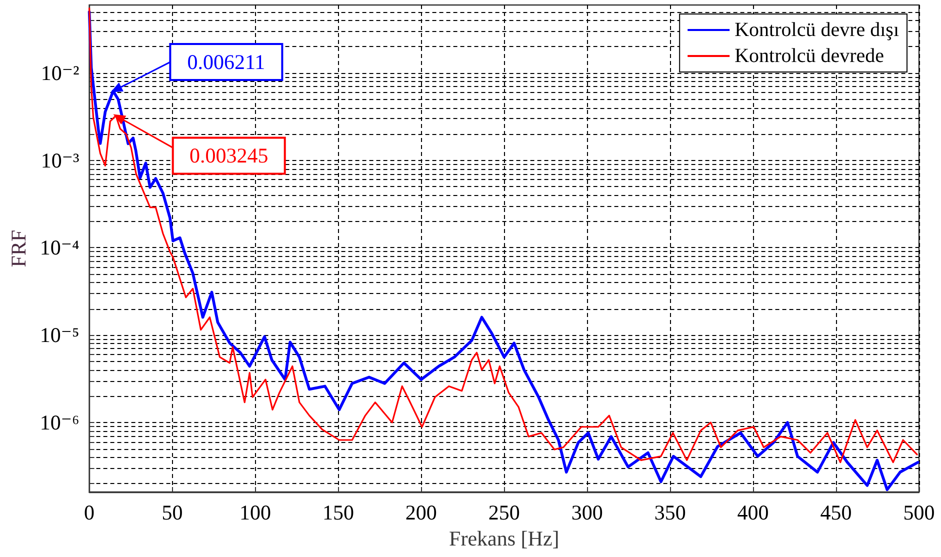 This screenshot has width=941, height=557. I want to click on annotation: 0.006211, so click(226, 62).